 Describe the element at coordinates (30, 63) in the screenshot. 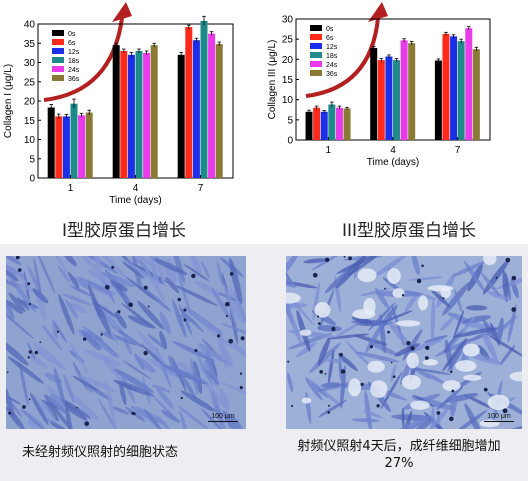

I see `y-tick-label: 30` at that location.